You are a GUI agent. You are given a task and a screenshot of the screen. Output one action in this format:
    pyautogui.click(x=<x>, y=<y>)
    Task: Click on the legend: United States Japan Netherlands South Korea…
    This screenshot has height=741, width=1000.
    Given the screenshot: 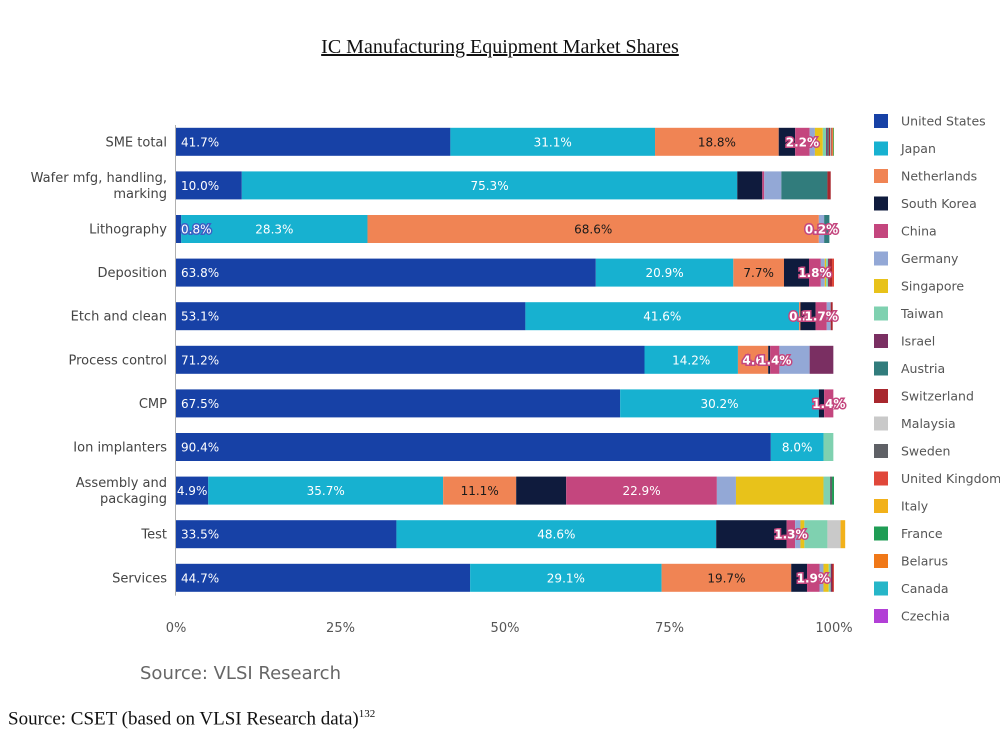 What is the action you would take?
    pyautogui.click(x=937, y=369)
    